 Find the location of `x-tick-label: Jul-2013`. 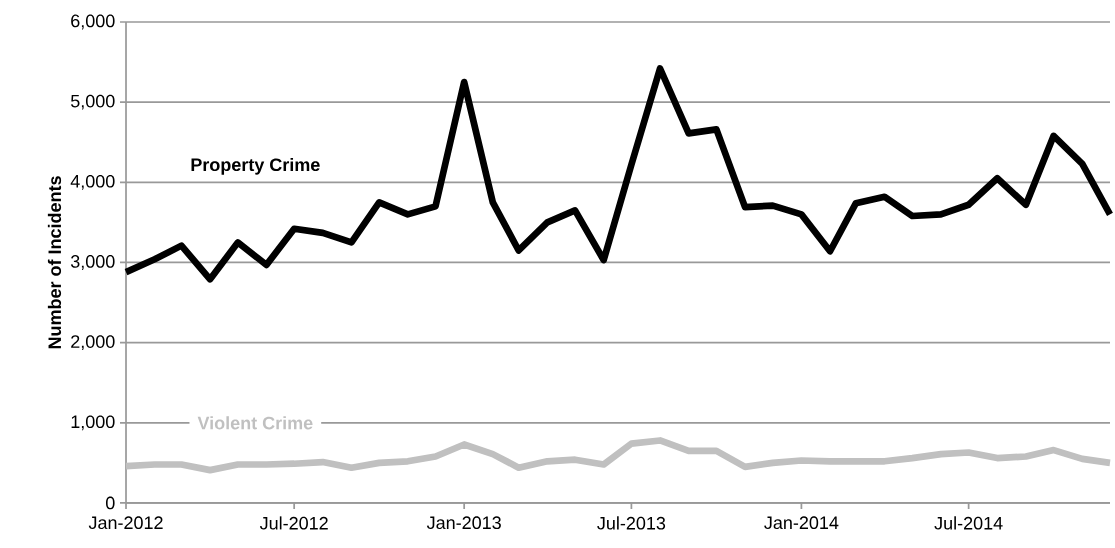

x-tick-label: Jul-2013 is located at coordinates (631, 523).